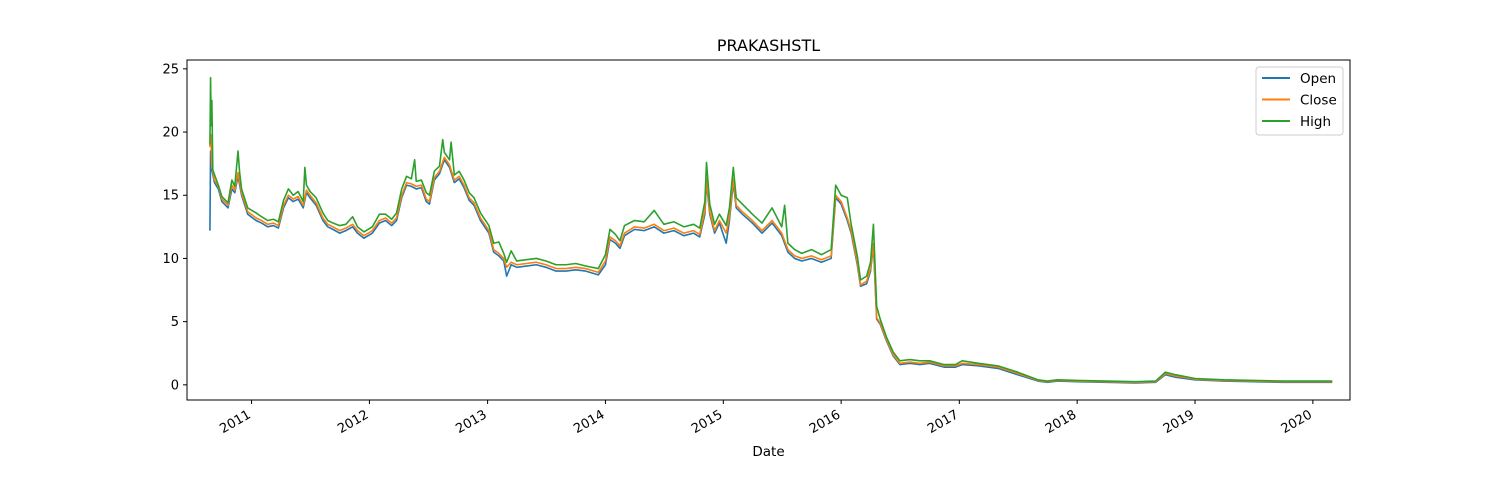 The height and width of the screenshot is (500, 1500). I want to click on y-tick-label: 5, so click(175, 322).